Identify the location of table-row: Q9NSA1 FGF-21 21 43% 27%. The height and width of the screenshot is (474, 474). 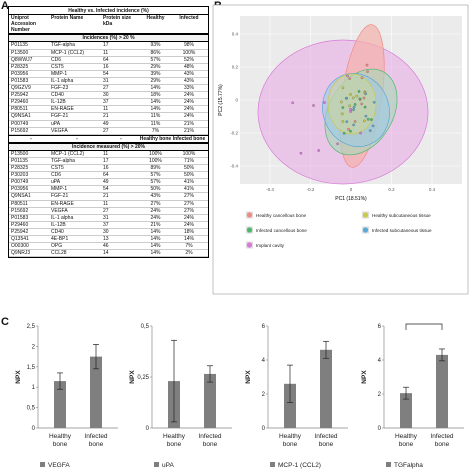
(108, 197).